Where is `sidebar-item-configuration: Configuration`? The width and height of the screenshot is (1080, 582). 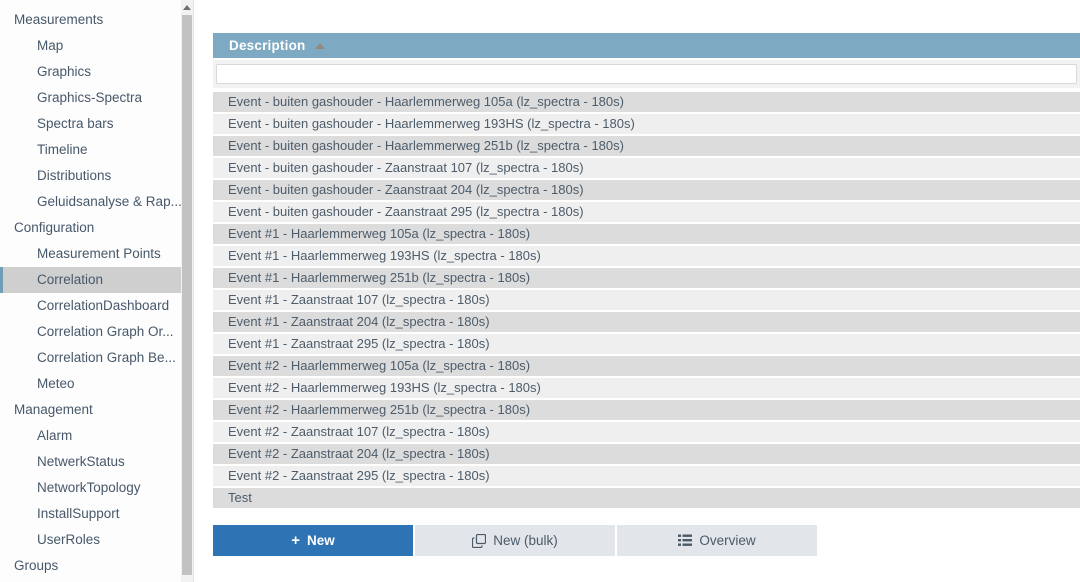 sidebar-item-configuration: Configuration is located at coordinates (54, 227).